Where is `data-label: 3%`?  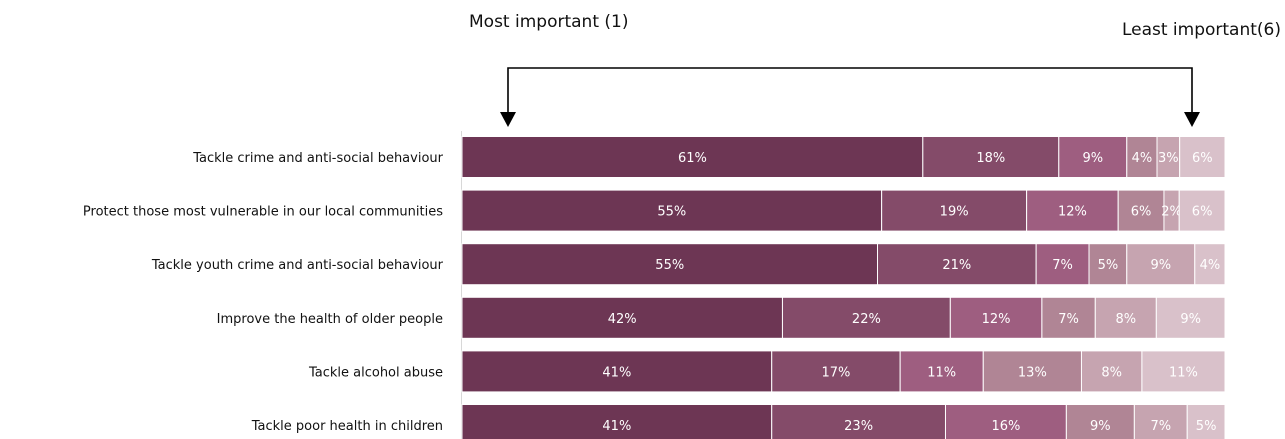
data-label: 3% is located at coordinates (1168, 158).